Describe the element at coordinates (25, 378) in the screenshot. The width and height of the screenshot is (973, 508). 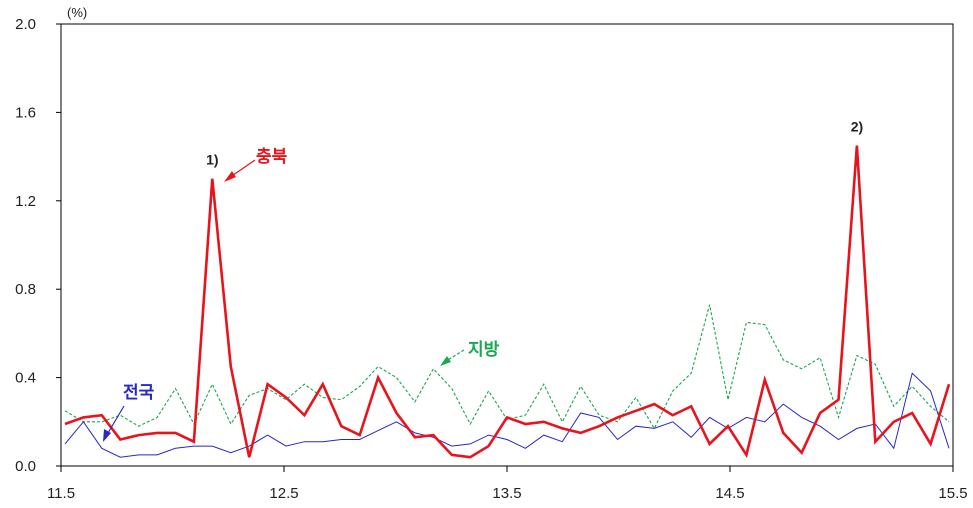
I see `y-tick-label: 0.4` at that location.